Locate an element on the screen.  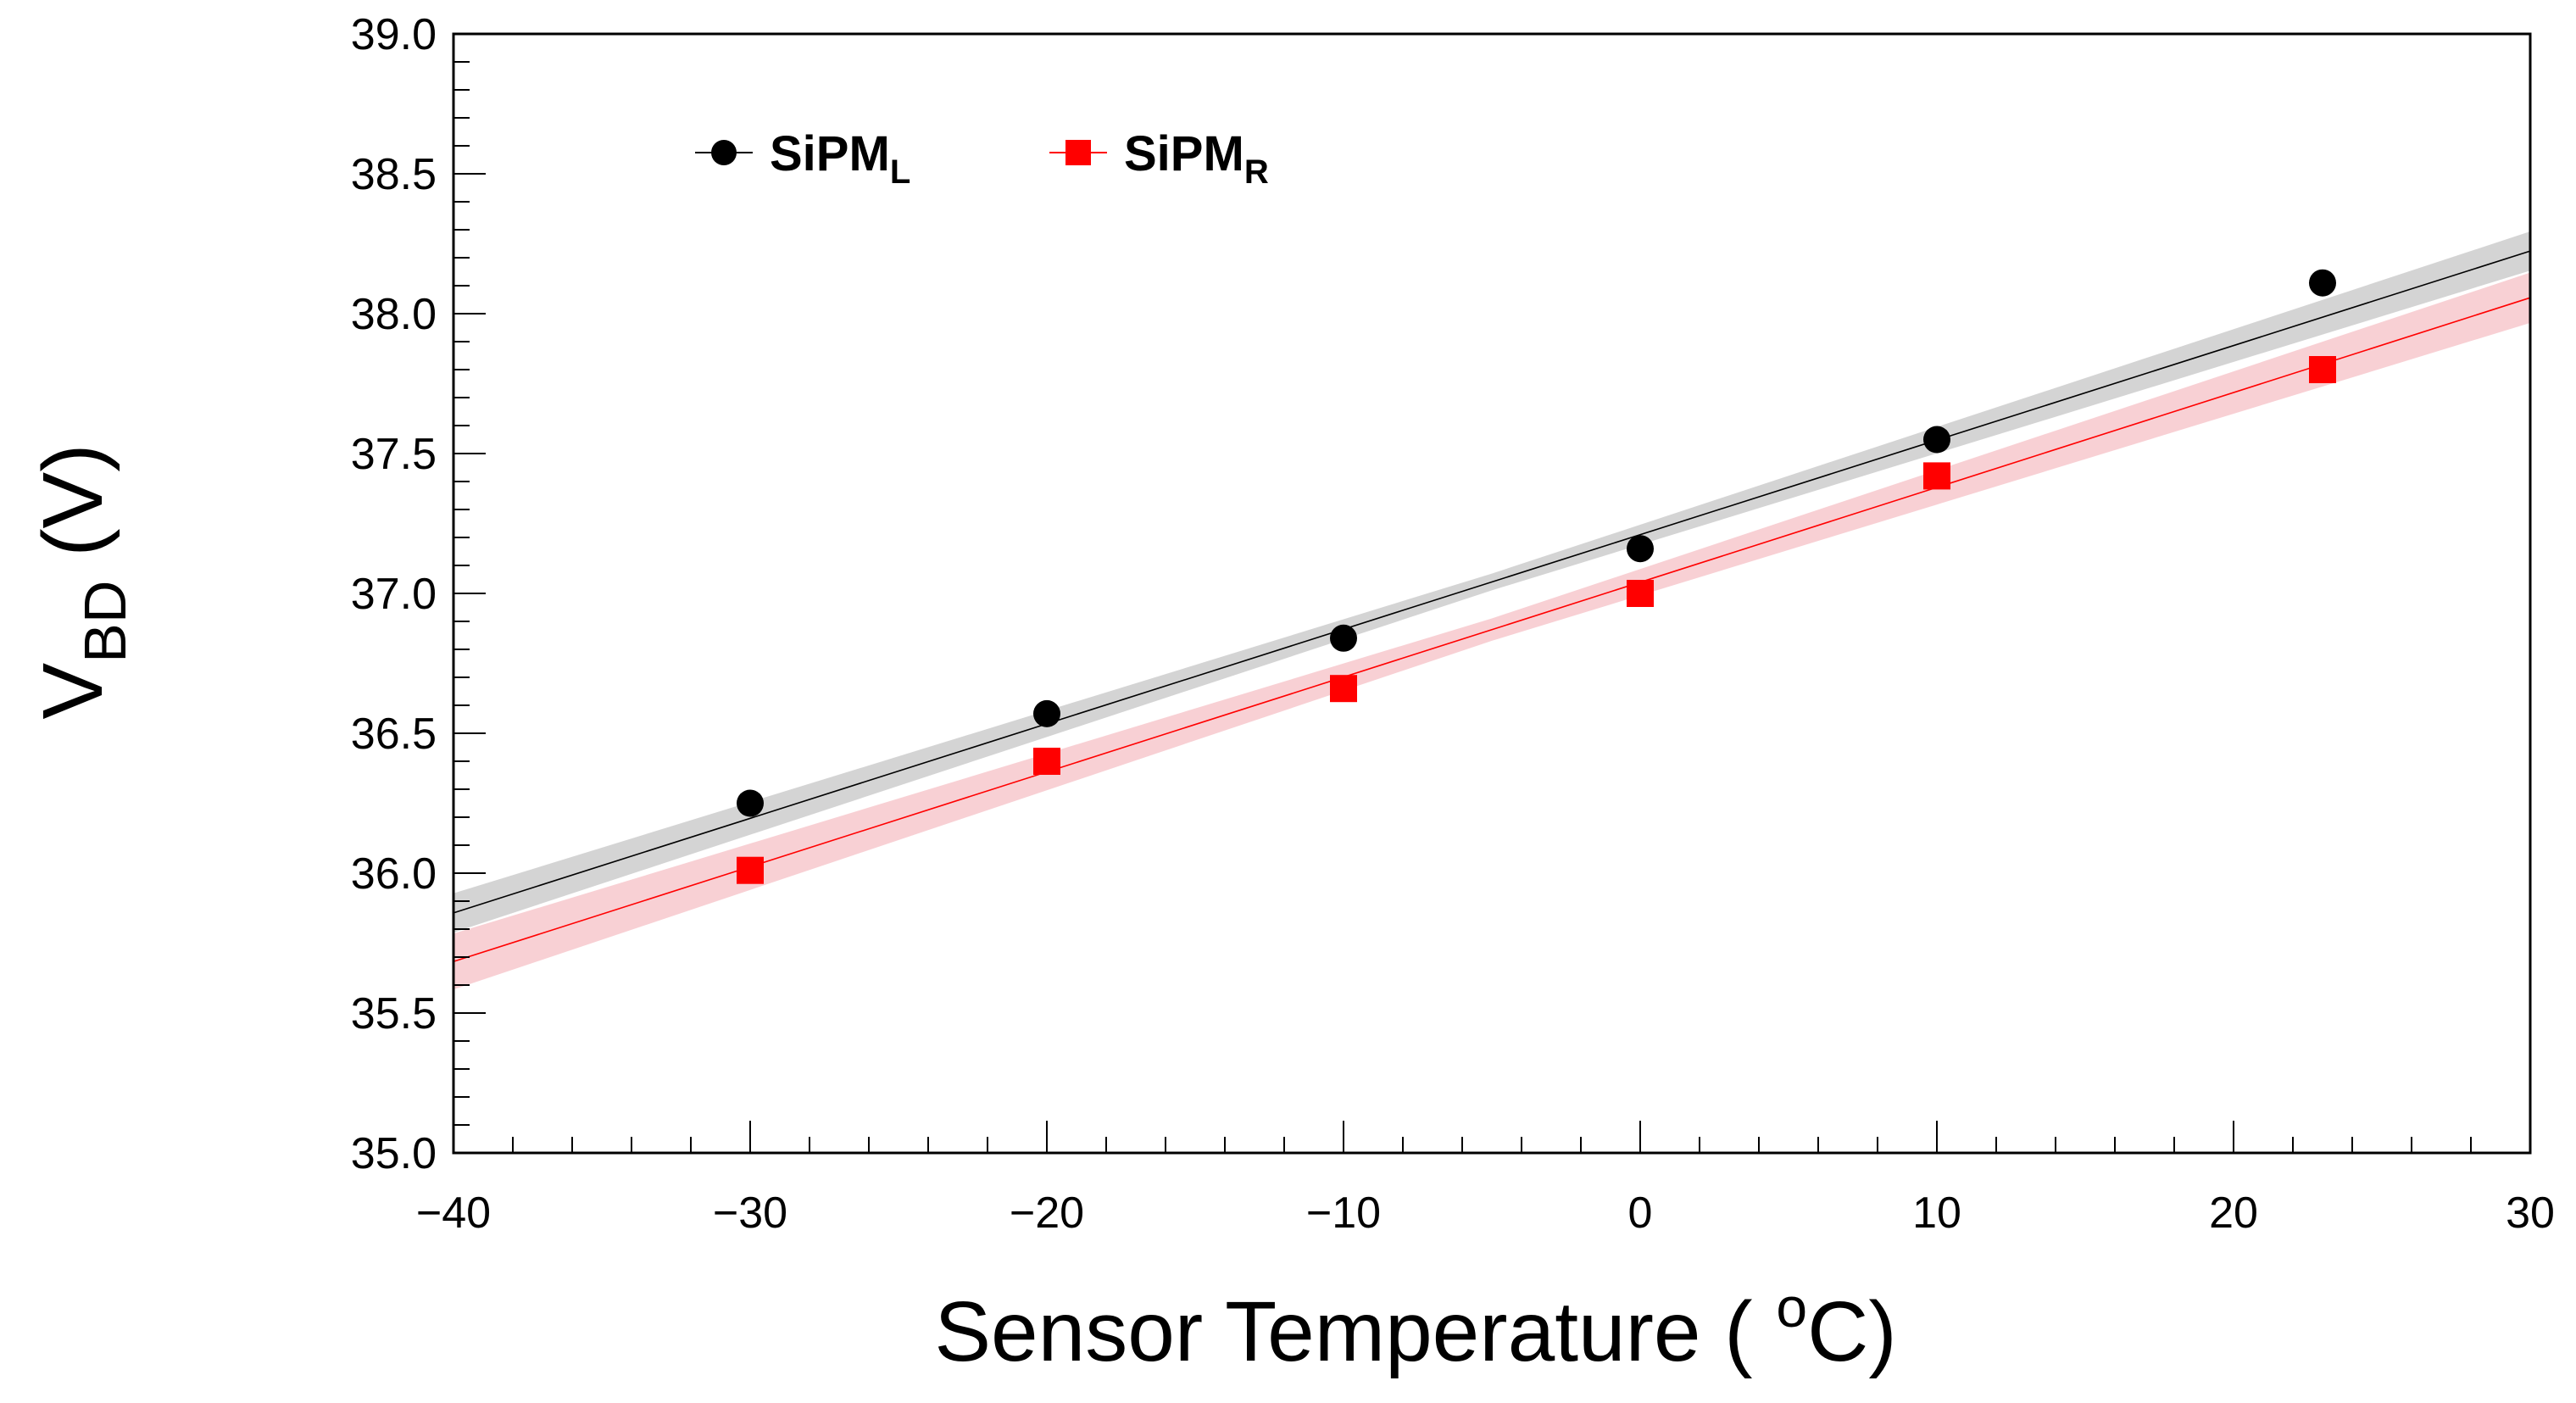
y-tick-label: 36.5 is located at coordinates (394, 734).